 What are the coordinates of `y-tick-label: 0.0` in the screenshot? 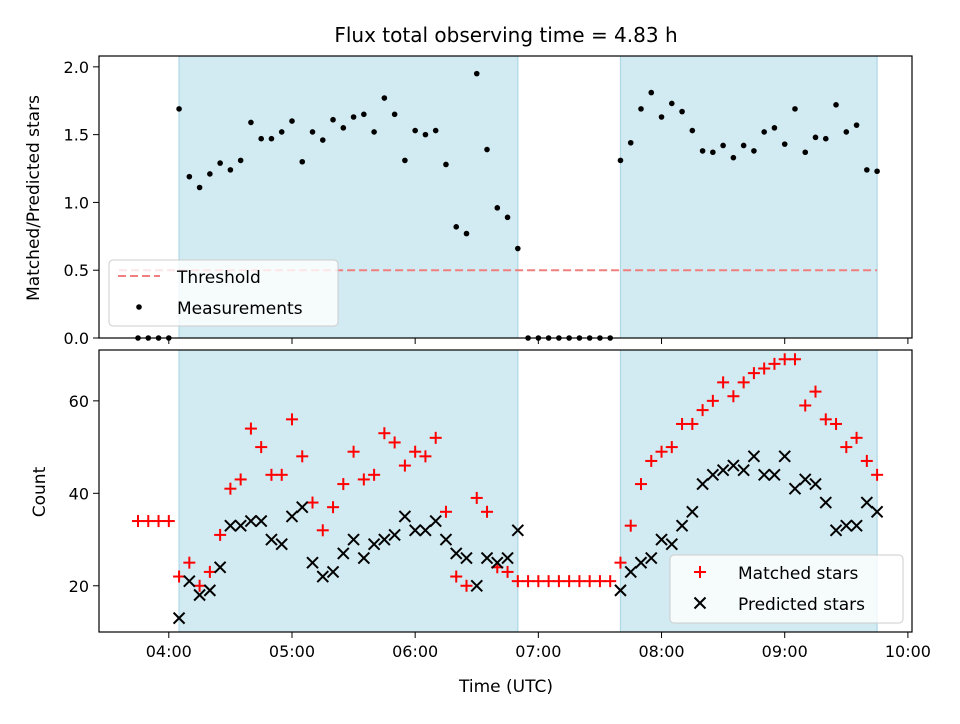 It's located at (76, 338).